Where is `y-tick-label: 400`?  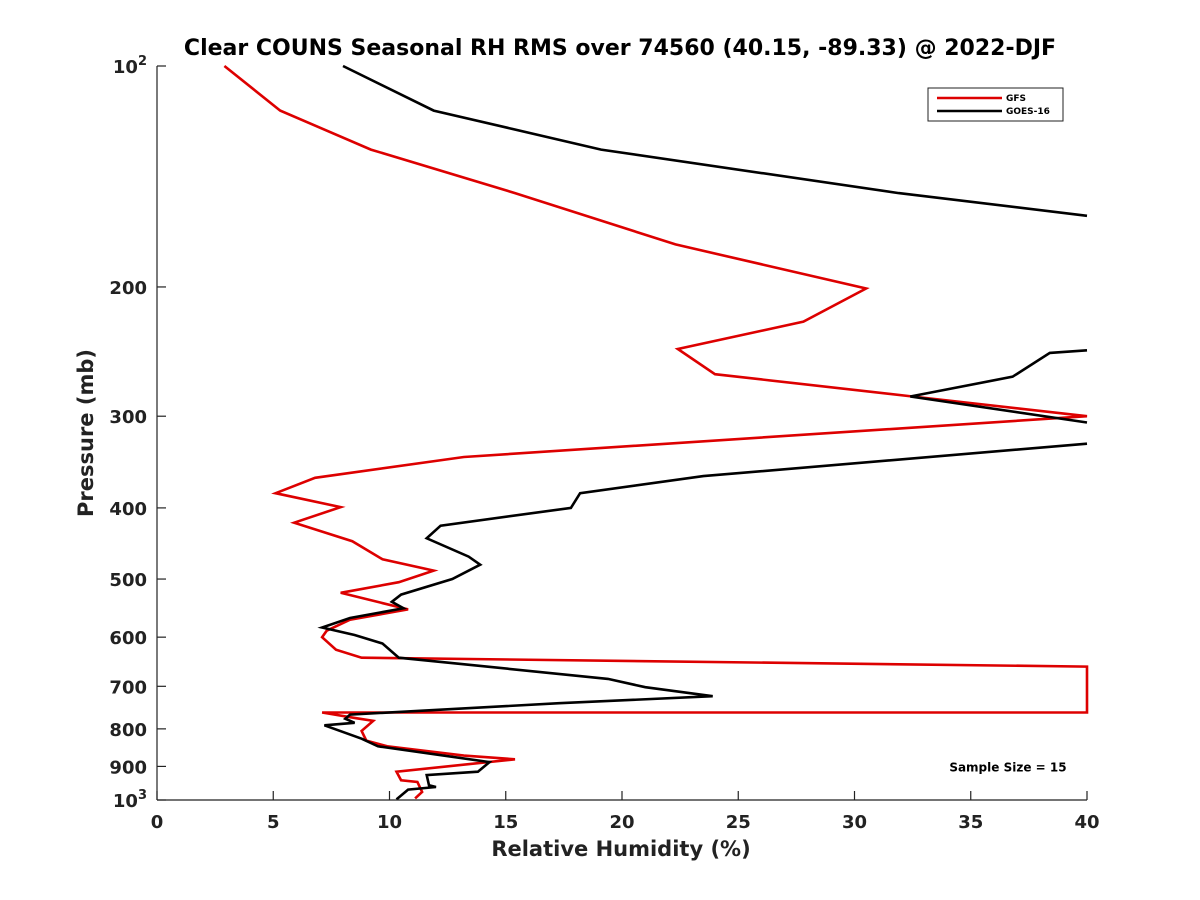 y-tick-label: 400 is located at coordinates (128, 509).